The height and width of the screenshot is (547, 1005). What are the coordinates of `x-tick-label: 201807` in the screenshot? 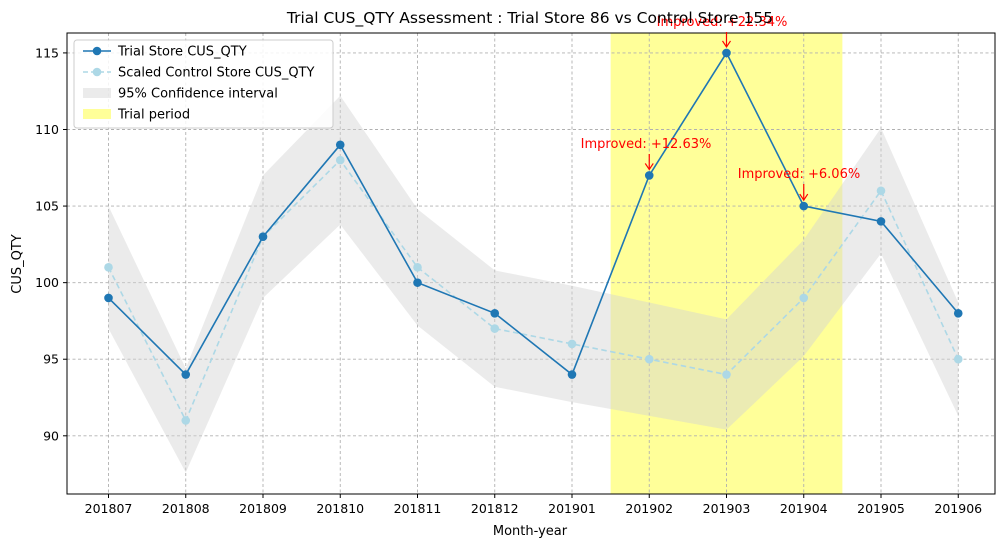 It's located at (109, 508).